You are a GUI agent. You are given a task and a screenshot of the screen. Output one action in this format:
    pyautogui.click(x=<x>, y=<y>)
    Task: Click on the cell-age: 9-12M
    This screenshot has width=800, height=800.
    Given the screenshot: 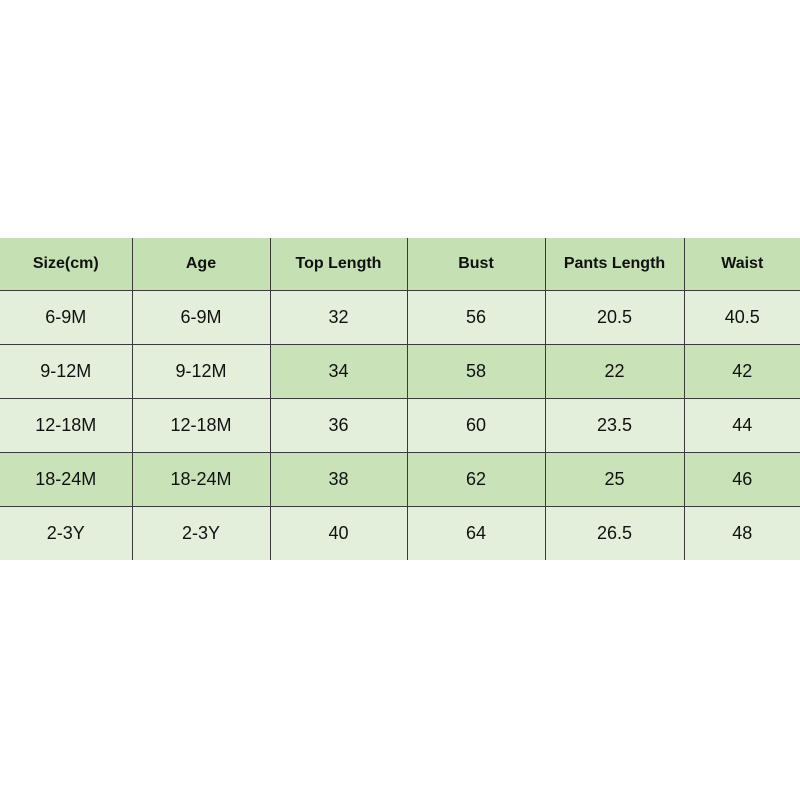 What is the action you would take?
    pyautogui.click(x=201, y=371)
    